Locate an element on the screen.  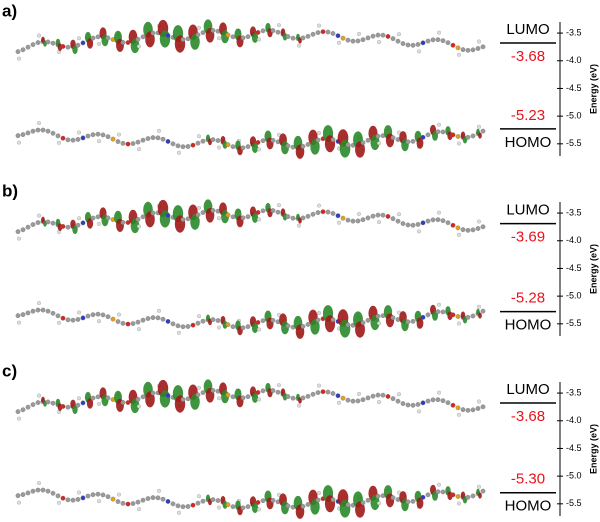
y-tick-label: -4.5 is located at coordinates (574, 88).